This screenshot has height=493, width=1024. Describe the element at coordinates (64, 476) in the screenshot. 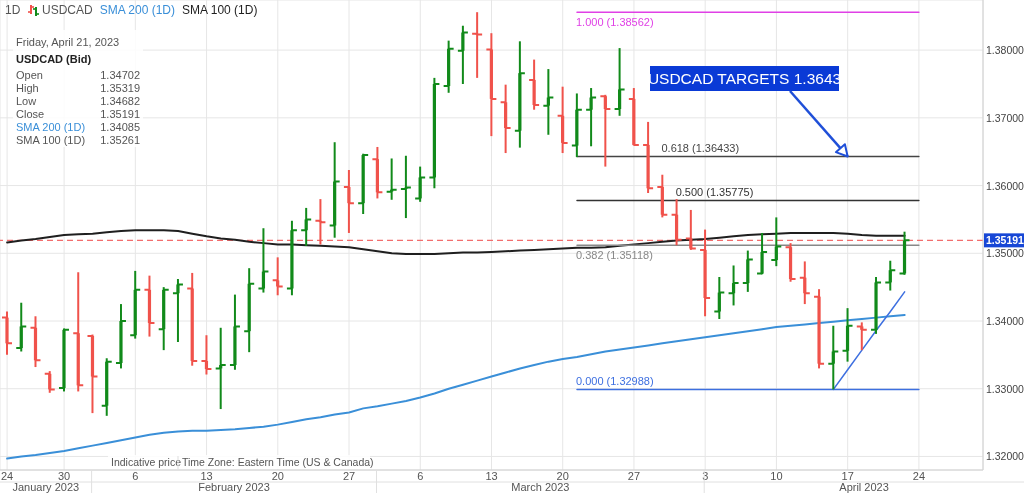

I see `x-tick-label: 30` at that location.